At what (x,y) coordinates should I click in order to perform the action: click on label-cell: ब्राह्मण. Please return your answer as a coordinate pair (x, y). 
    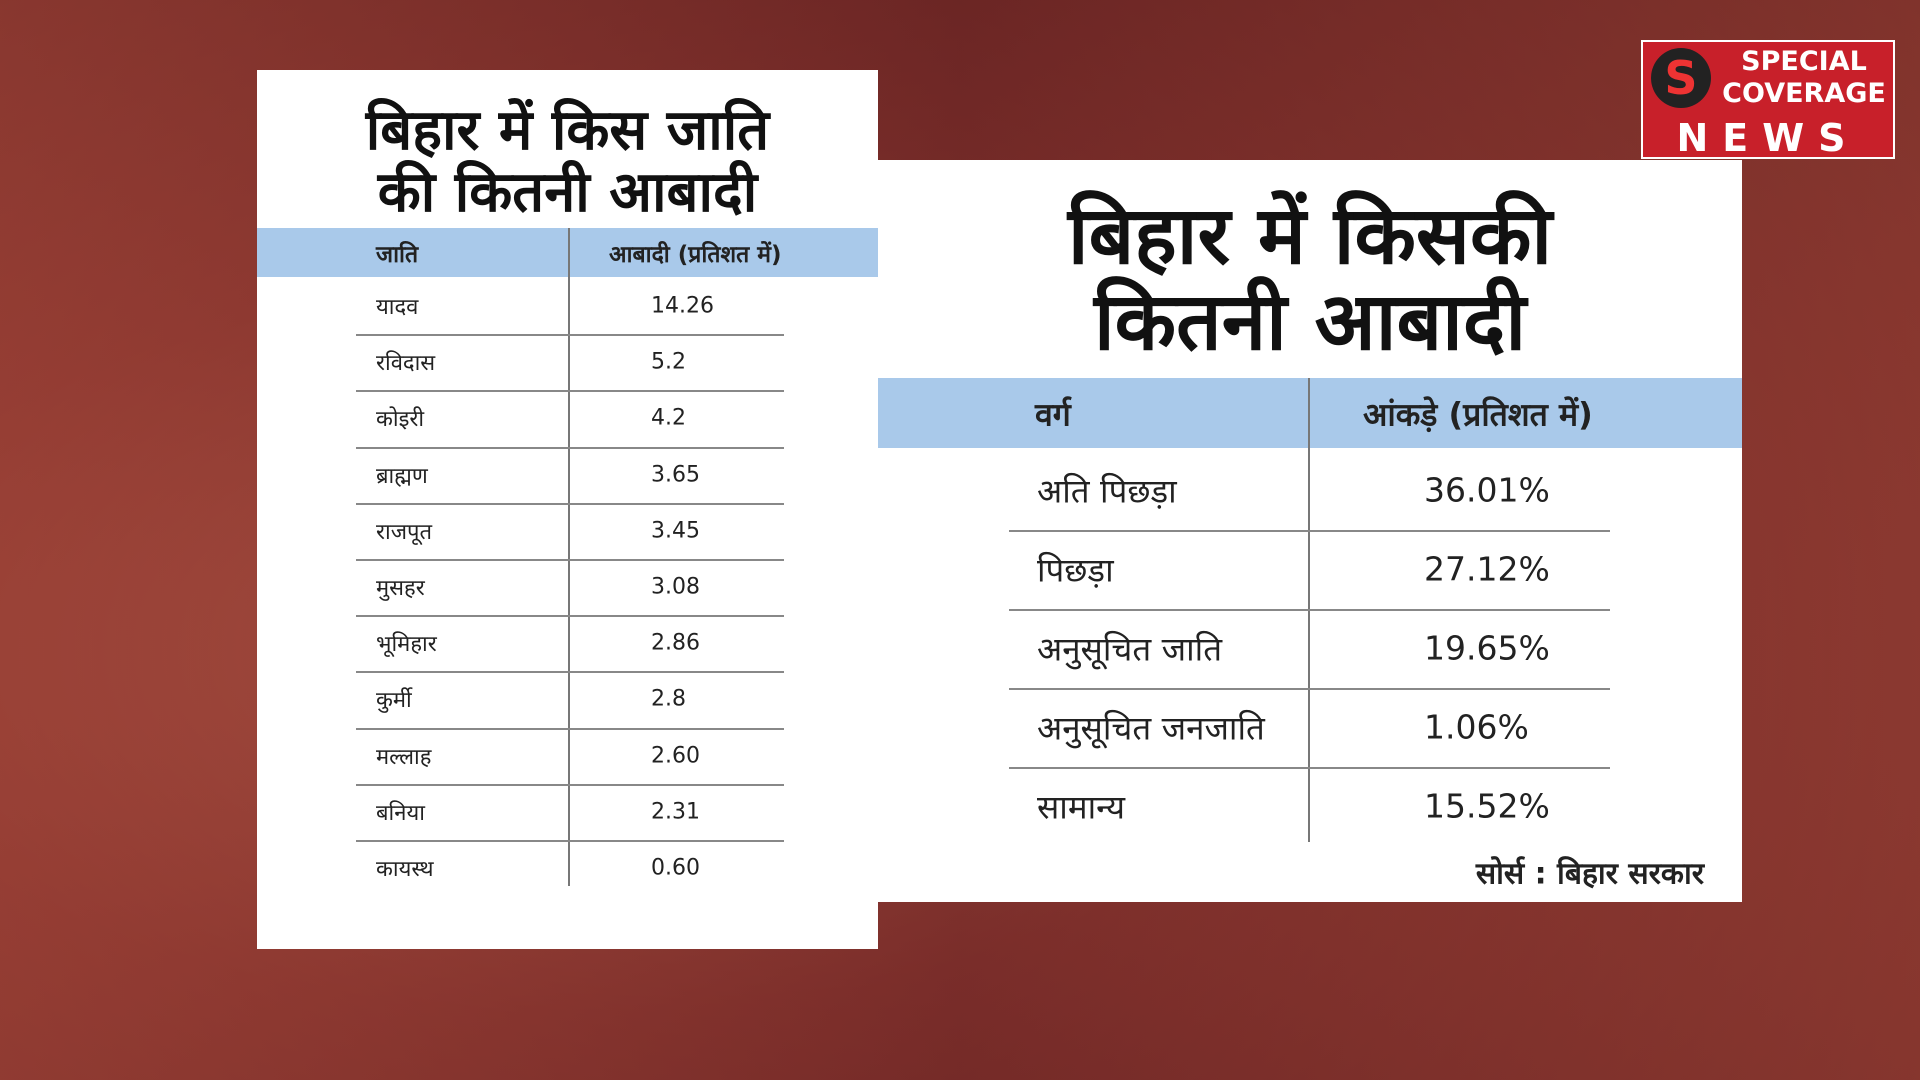
    Looking at the image, I should click on (402, 476).